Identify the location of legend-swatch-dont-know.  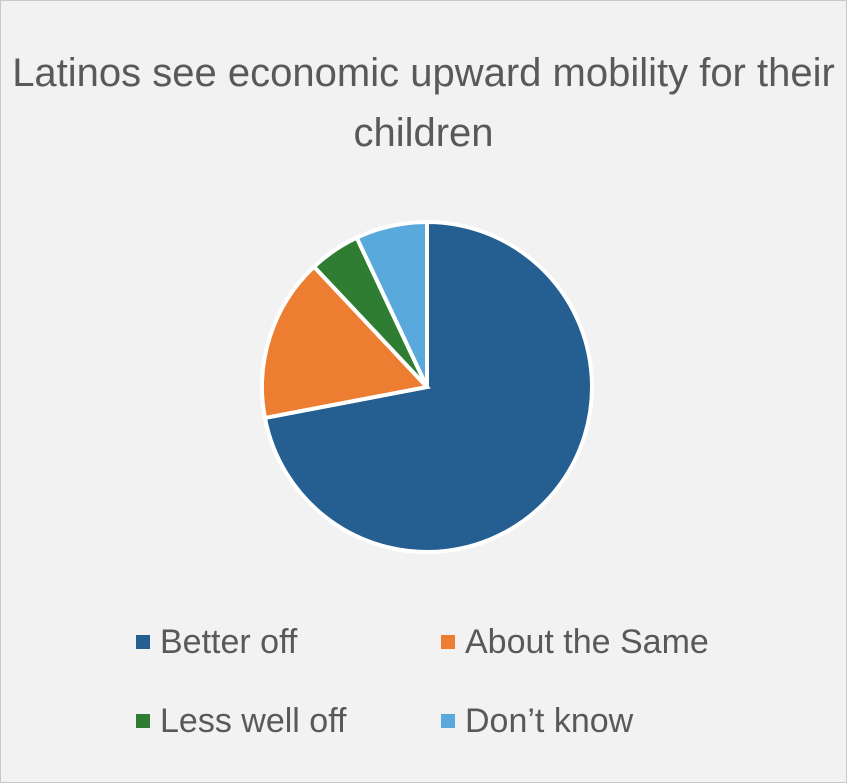
(448, 721).